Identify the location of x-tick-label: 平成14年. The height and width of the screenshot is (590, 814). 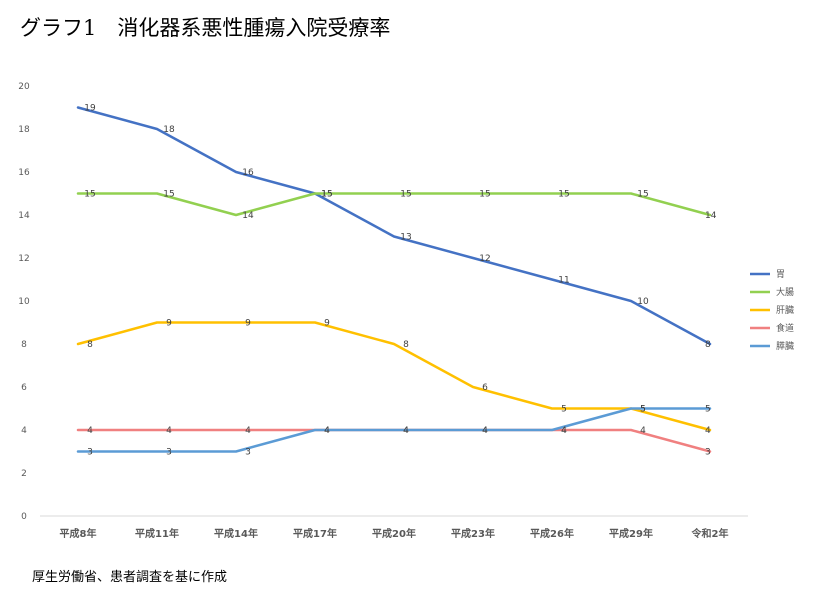
(236, 533).